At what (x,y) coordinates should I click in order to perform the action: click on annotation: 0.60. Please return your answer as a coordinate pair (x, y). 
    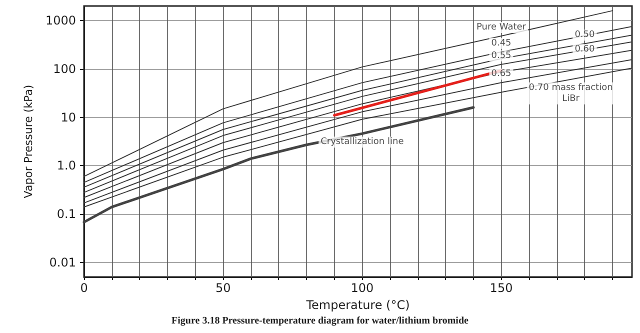
    Looking at the image, I should click on (584, 49).